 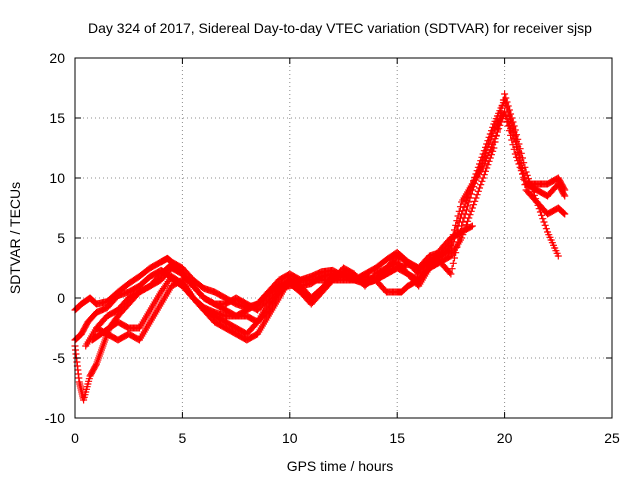 What do you see at coordinates (15, 238) in the screenshot?
I see `y-axis-label: SDTVAR / TECUs` at bounding box center [15, 238].